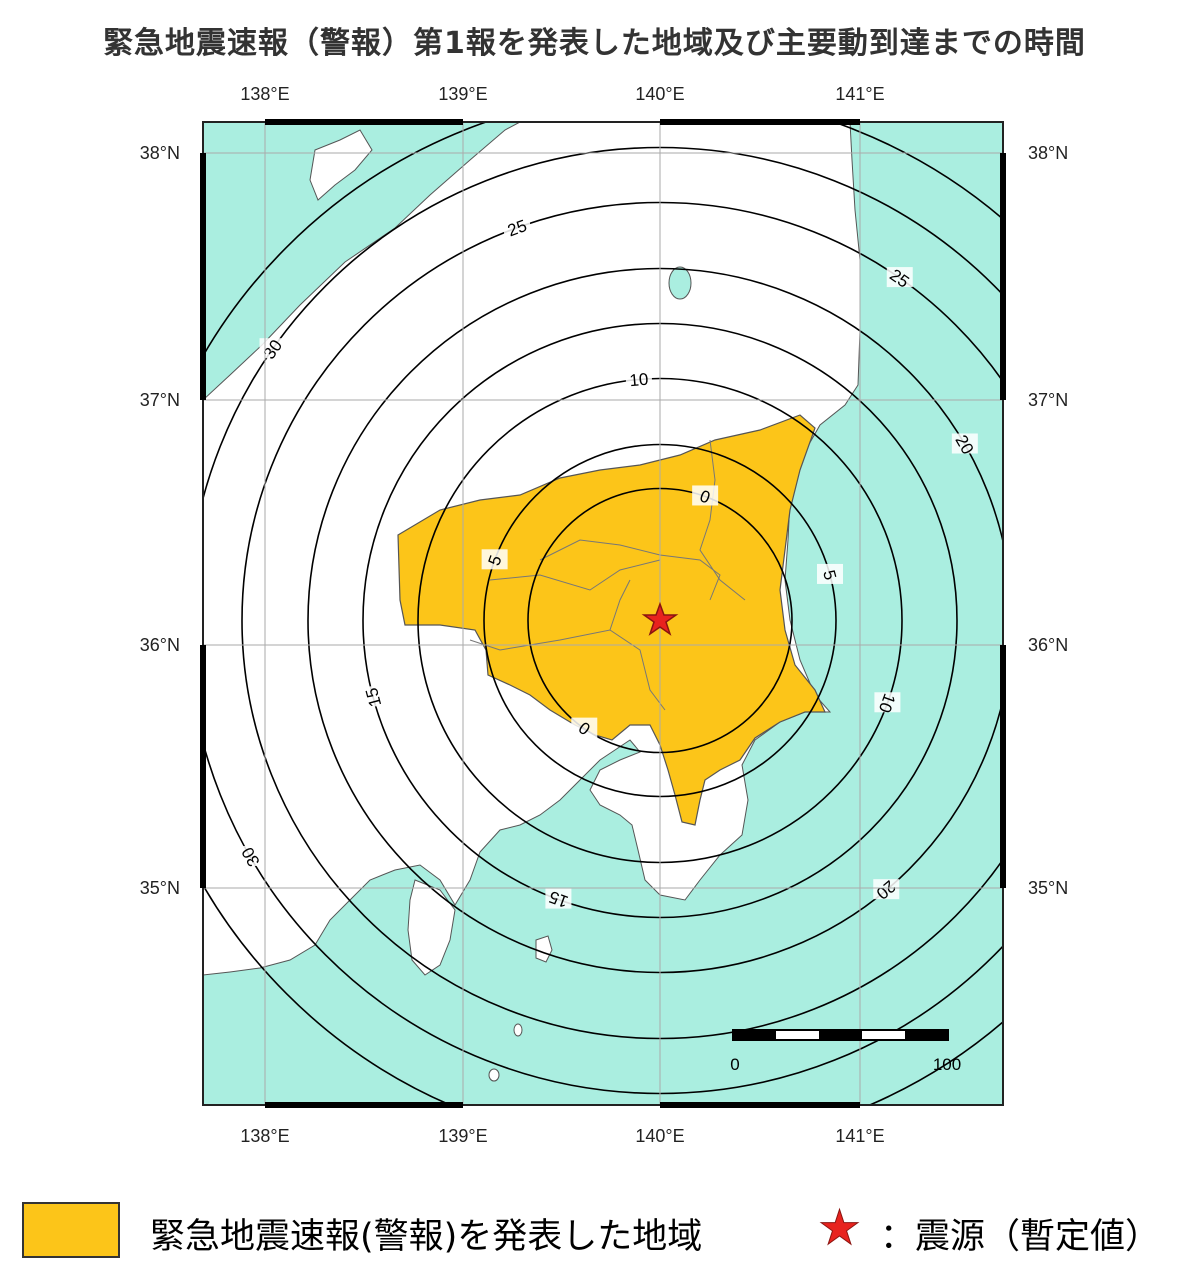  What do you see at coordinates (71, 1230) in the screenshot?
I see `legend-area-swatch` at bounding box center [71, 1230].